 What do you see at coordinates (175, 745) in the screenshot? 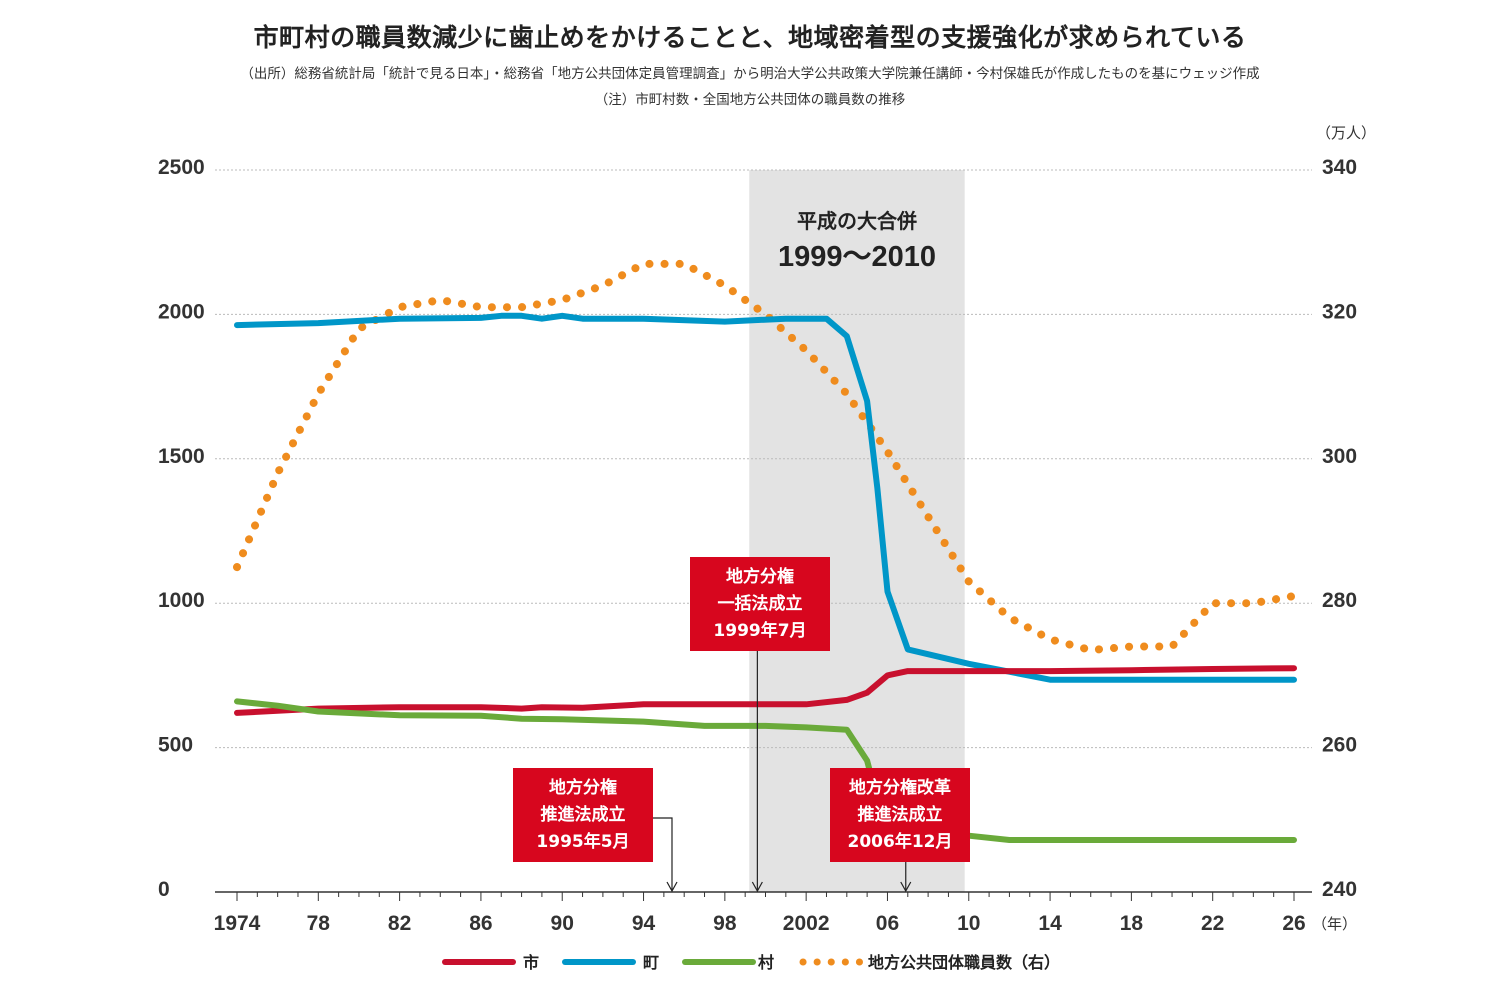
I see `y-tick-label: 500` at bounding box center [175, 745].